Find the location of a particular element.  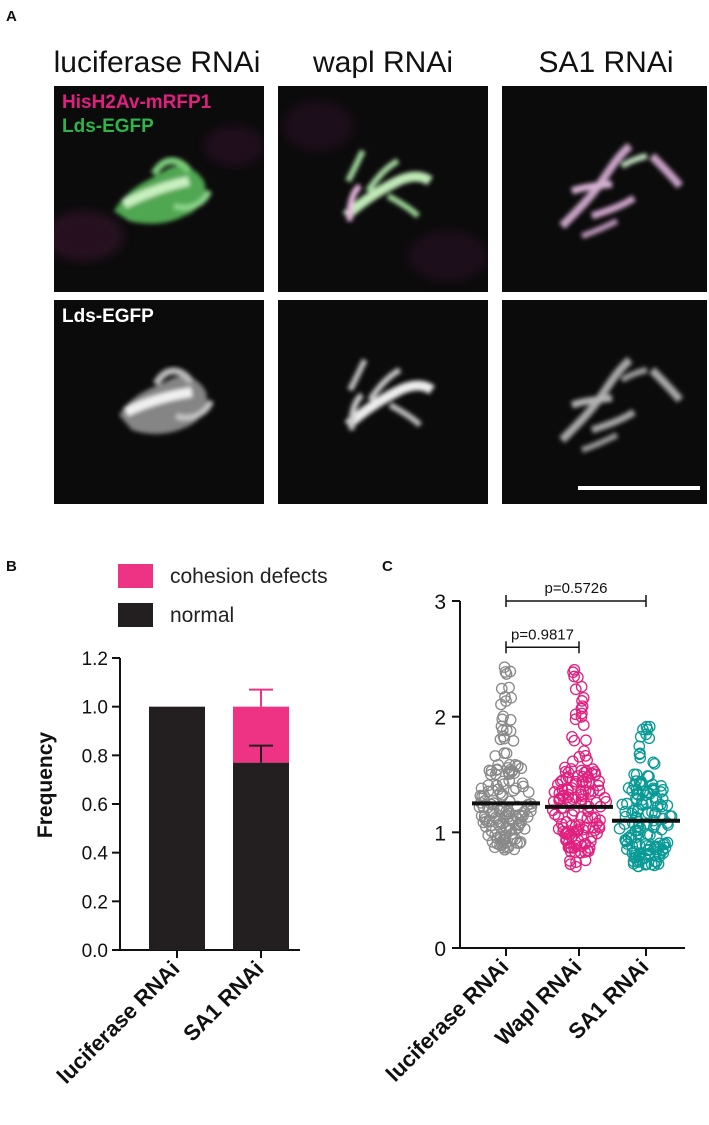

chart-b-ylabel: Frequency is located at coordinates (45, 785).